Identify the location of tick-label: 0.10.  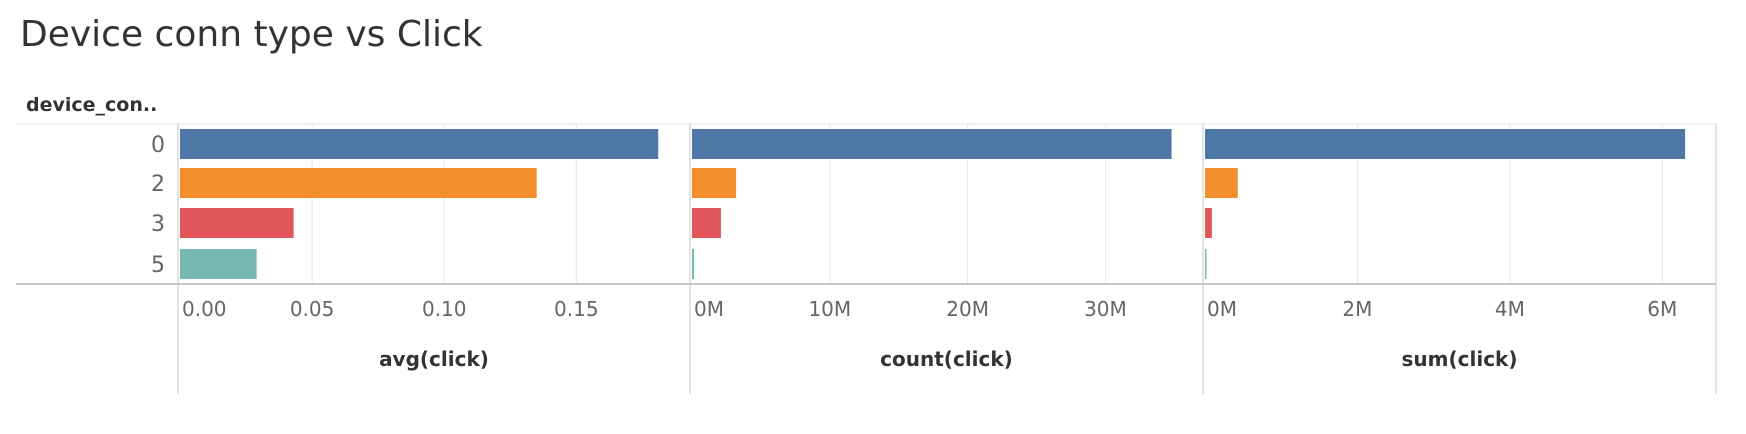
(444, 309).